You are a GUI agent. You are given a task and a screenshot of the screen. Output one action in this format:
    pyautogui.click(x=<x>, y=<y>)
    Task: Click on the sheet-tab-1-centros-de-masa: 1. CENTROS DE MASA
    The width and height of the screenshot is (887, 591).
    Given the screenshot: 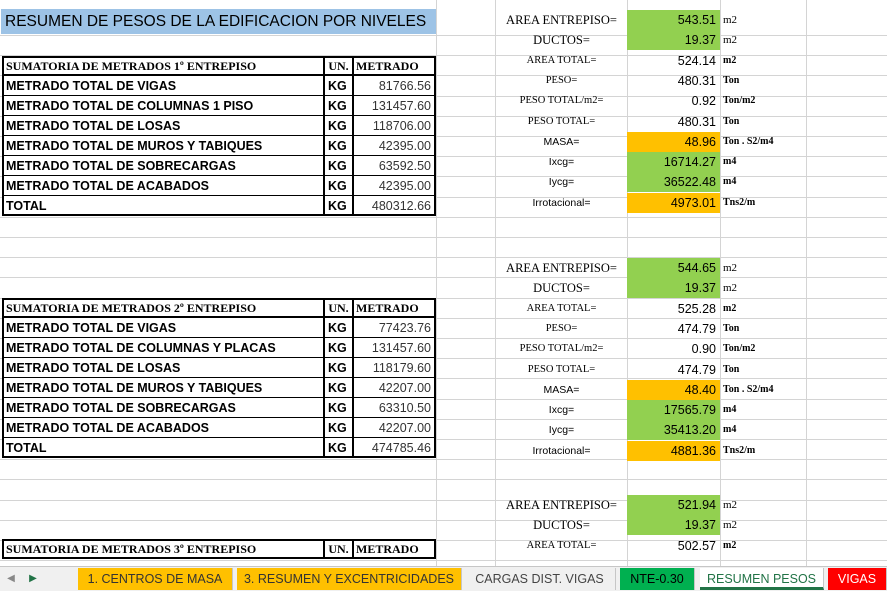 What is the action you would take?
    pyautogui.click(x=155, y=579)
    